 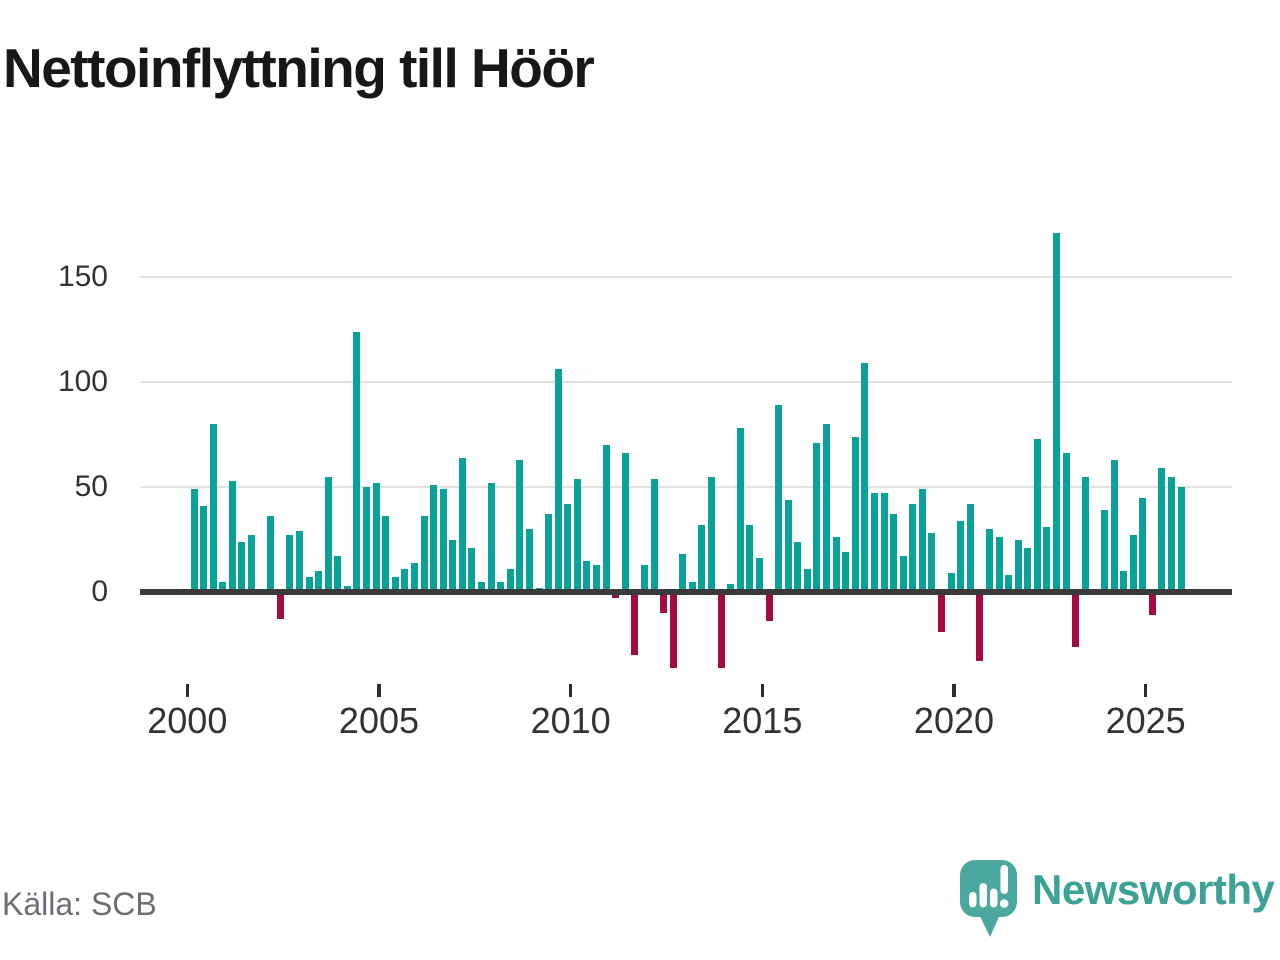 I want to click on x-tick-2025, so click(x=1145, y=690).